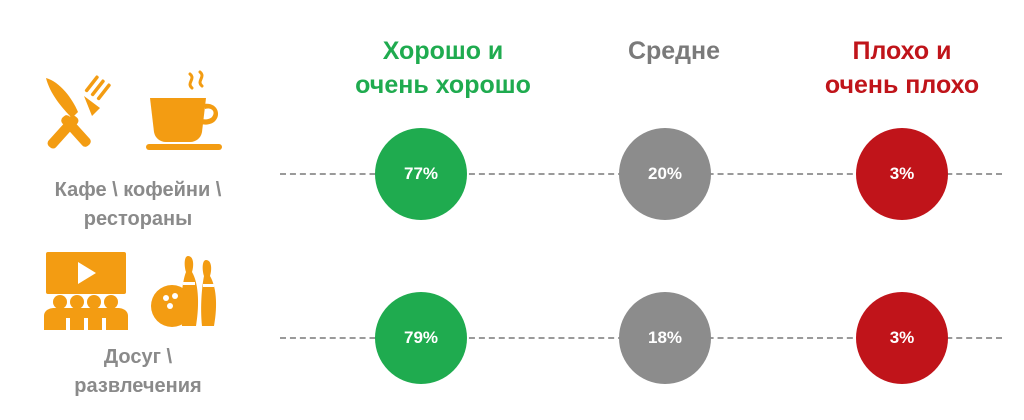  Describe the element at coordinates (665, 338) in the screenshot. I see `bubble-leisure-medium: 18%` at that location.